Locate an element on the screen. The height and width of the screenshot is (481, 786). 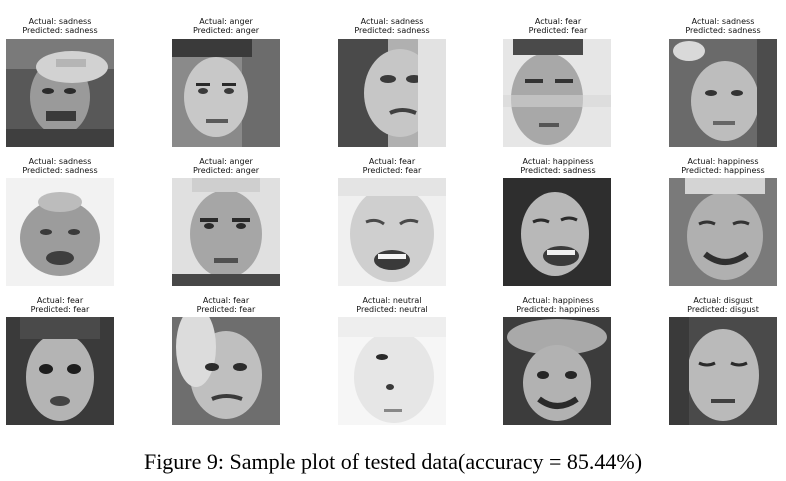
sample-cell: Actual: happiness Predicted: sadness is located at coordinates (558, 166).